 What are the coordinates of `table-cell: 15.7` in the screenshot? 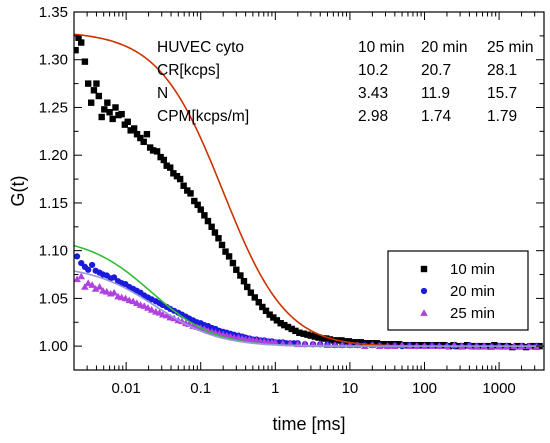 It's located at (502, 93).